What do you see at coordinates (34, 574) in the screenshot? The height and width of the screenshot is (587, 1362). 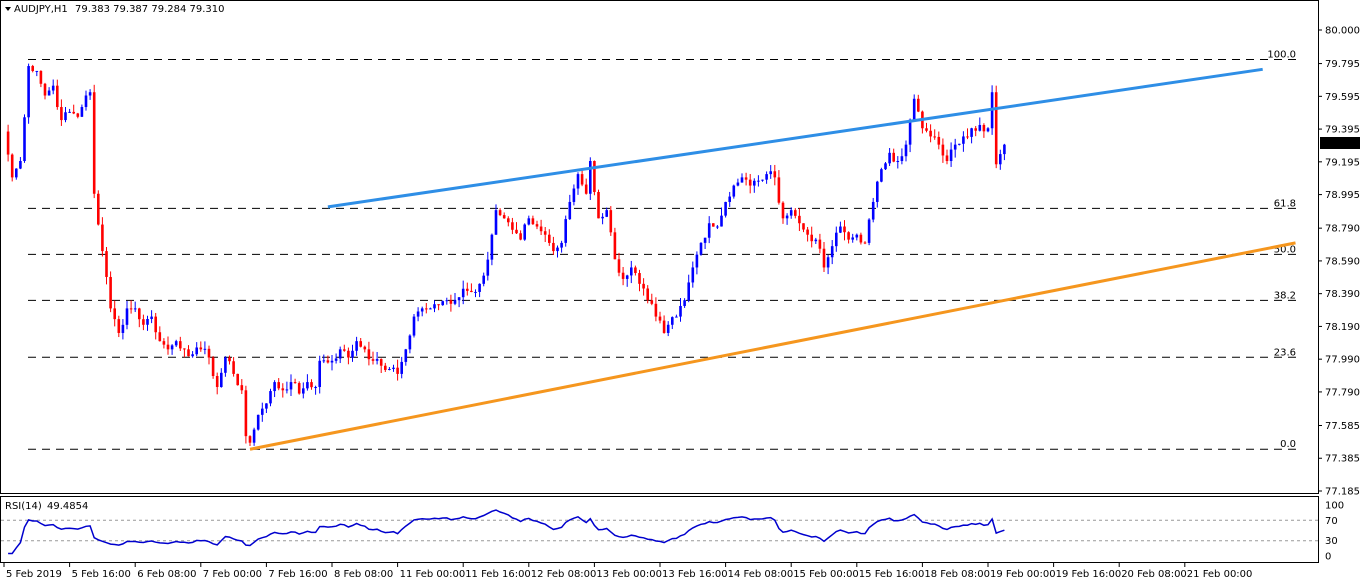 I see `time-tick-label: 5 Feb 2019` at bounding box center [34, 574].